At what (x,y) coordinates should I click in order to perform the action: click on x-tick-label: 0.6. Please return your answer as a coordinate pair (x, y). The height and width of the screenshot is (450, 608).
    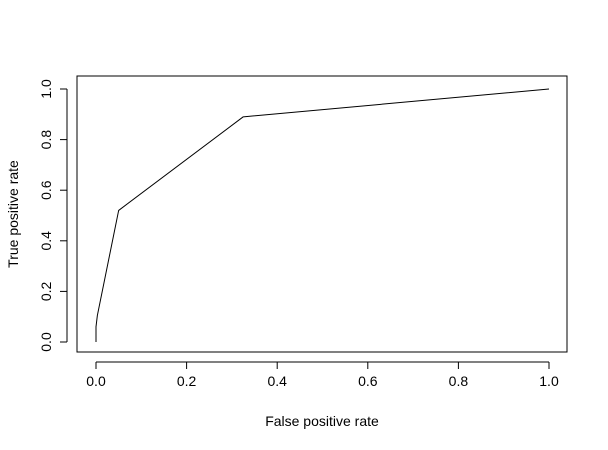
    Looking at the image, I should click on (368, 381).